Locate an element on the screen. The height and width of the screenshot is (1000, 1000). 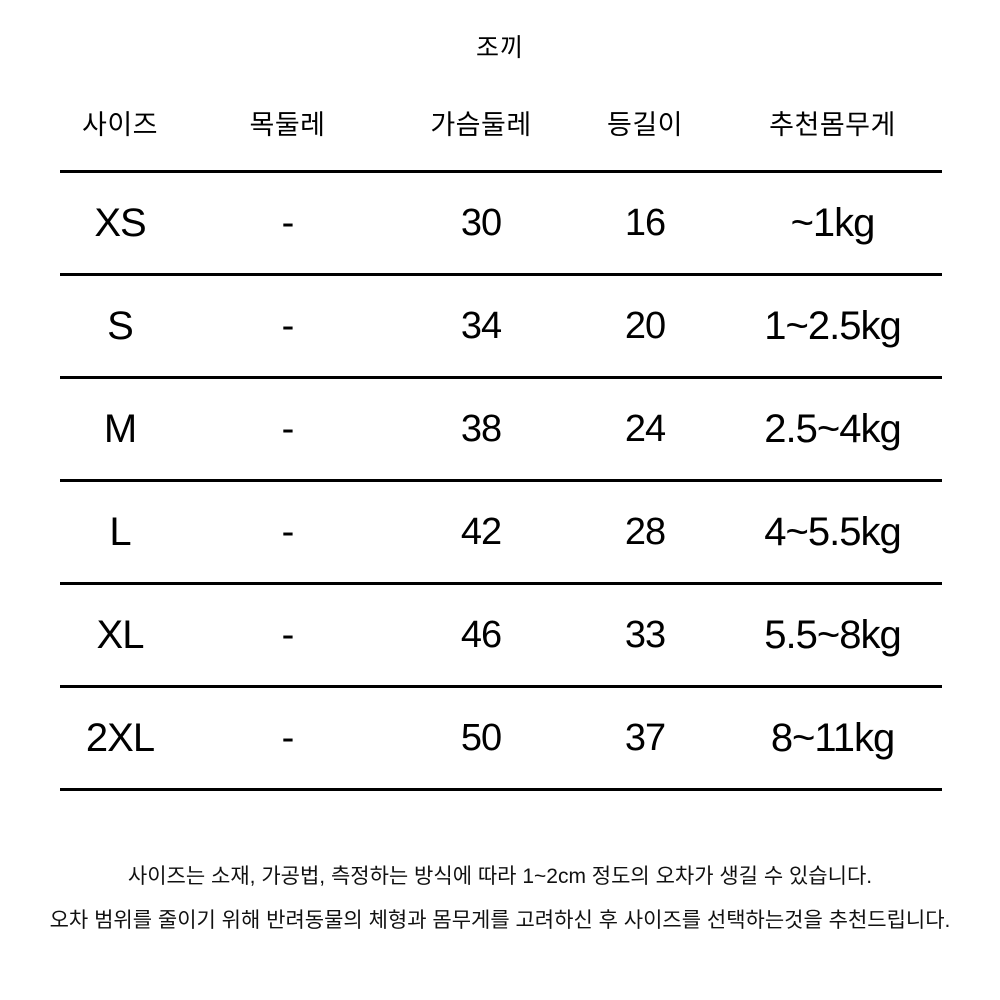
column-header-back: 등길이 is located at coordinates (645, 125).